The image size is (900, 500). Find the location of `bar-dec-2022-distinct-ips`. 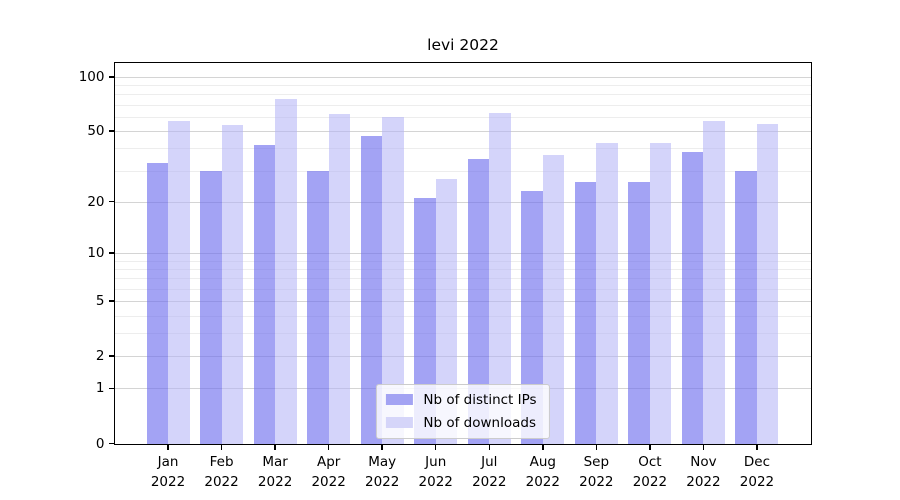

bar-dec-2022-distinct-ips is located at coordinates (746, 307).